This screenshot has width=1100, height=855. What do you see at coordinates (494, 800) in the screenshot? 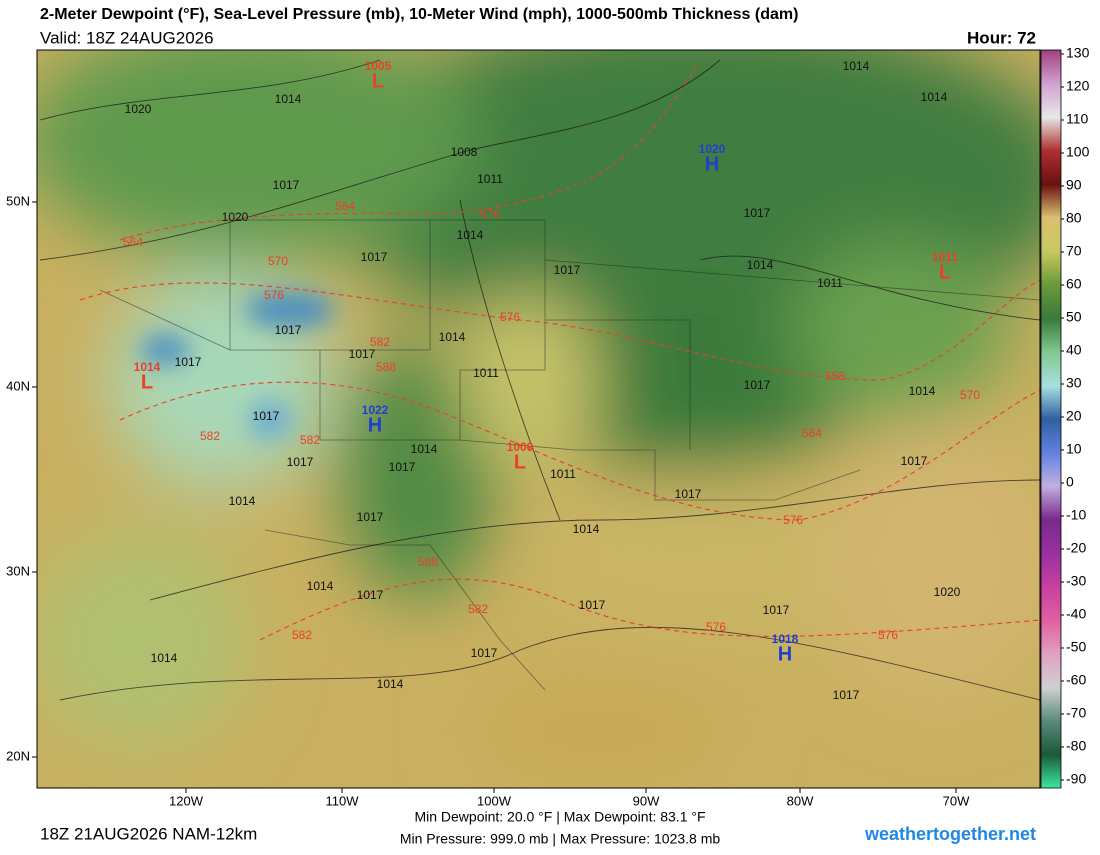
I see `lon-label: 100W` at bounding box center [494, 800].